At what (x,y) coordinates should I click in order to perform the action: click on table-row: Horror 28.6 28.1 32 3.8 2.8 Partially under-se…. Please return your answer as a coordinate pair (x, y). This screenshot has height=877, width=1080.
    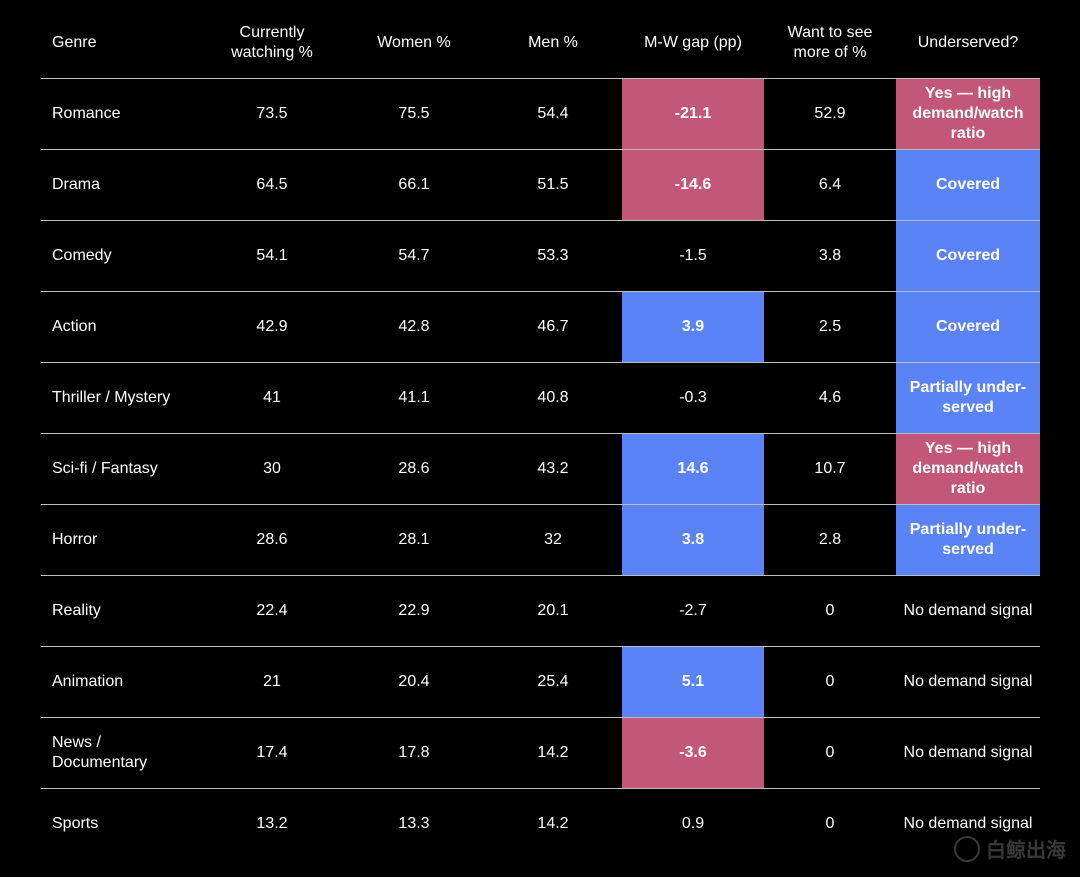
    Looking at the image, I should click on (540, 540).